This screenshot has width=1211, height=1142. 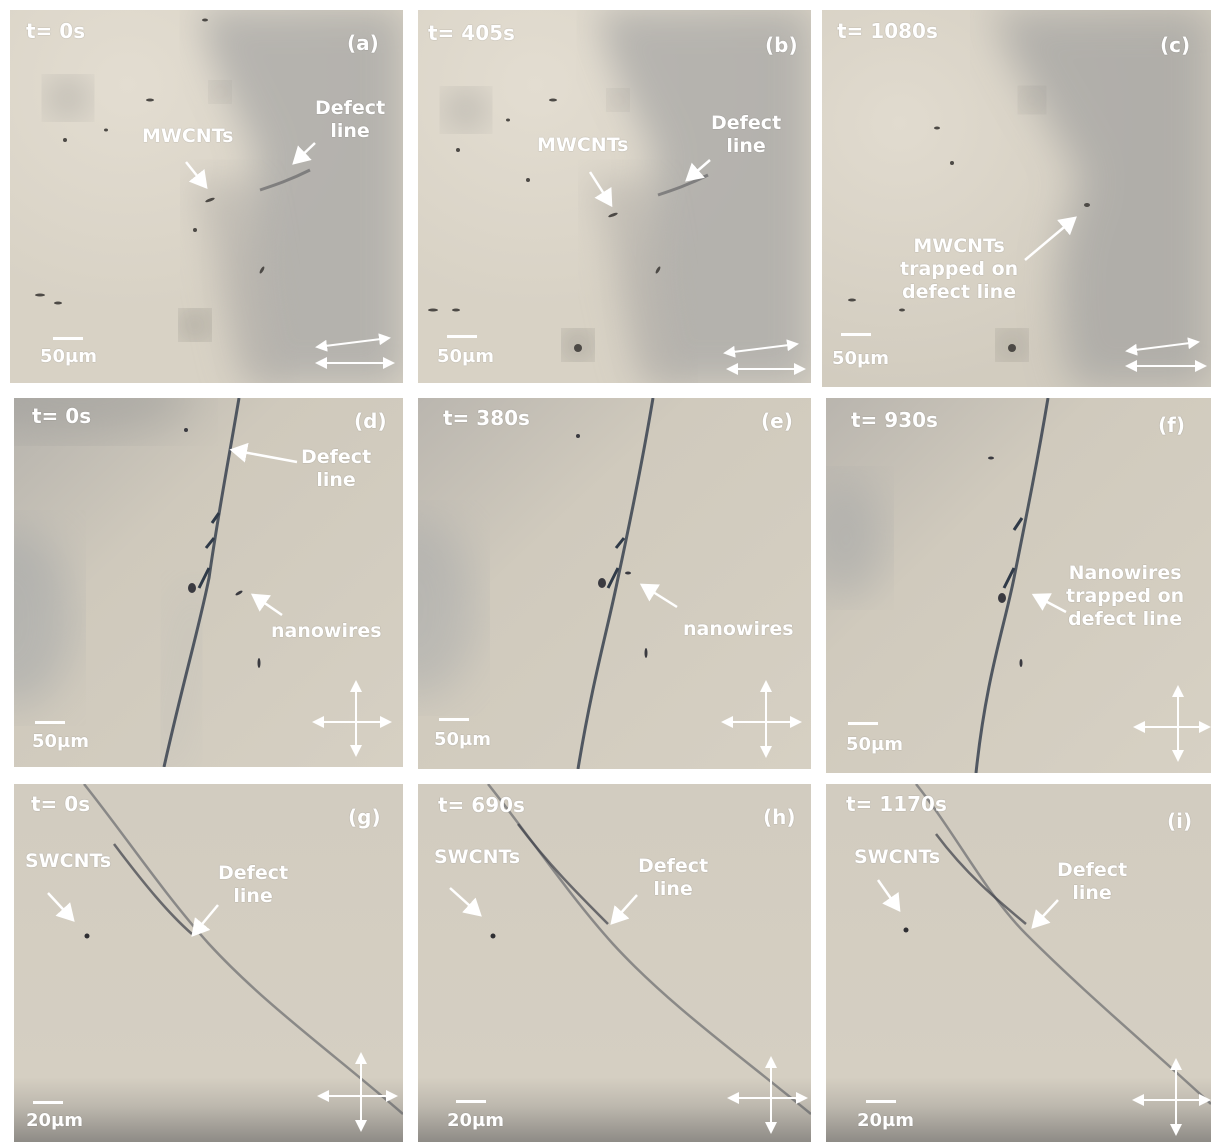 What do you see at coordinates (253, 884) in the screenshot?
I see `annotation-defect-line-g: Defect line` at bounding box center [253, 884].